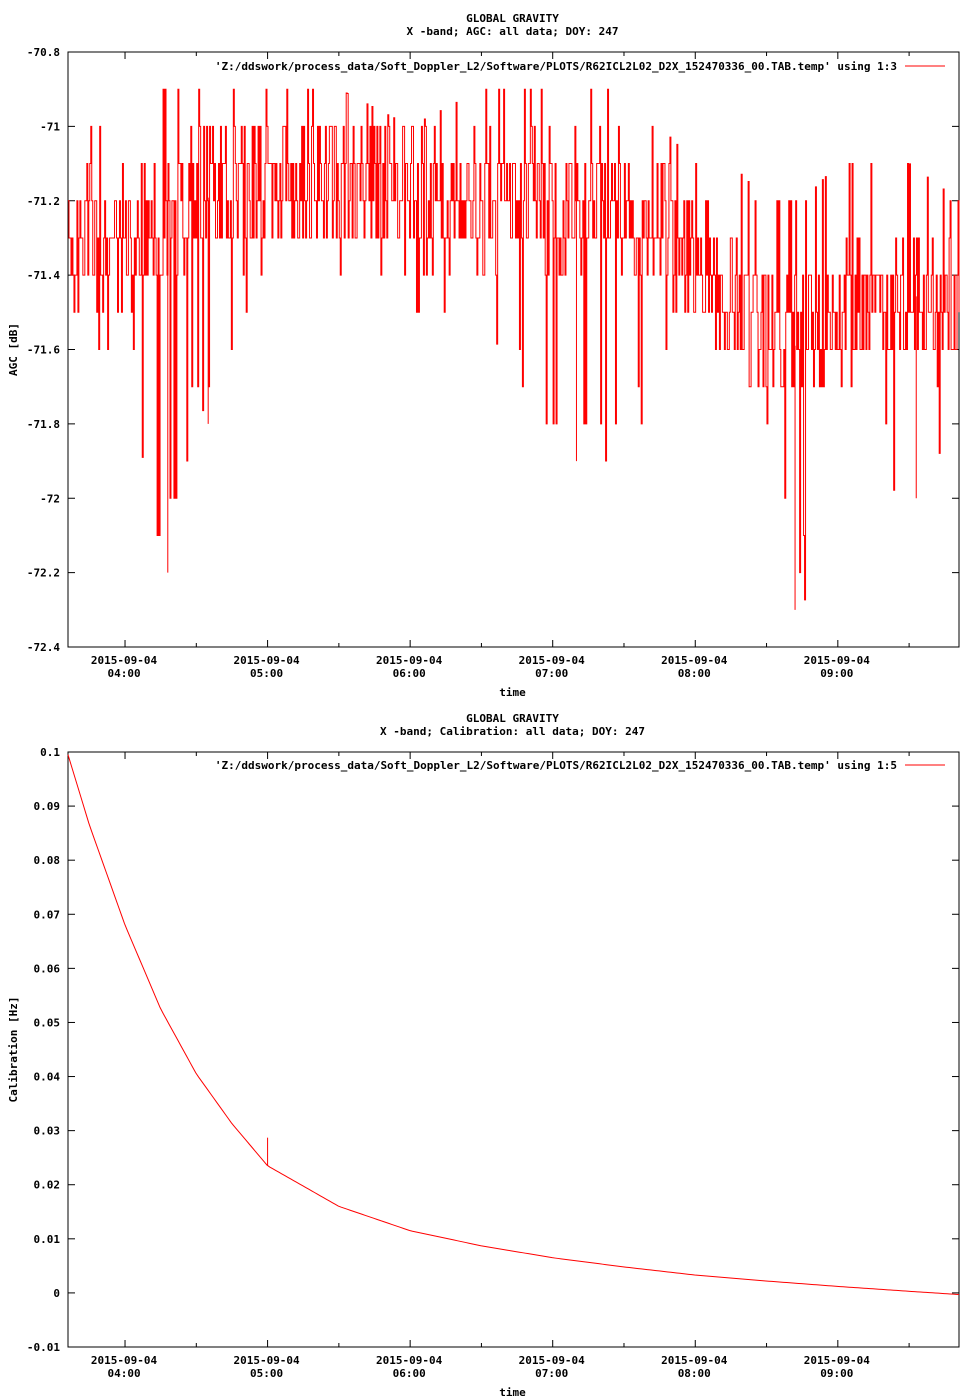 This screenshot has height=1400, width=980. Describe the element at coordinates (47, 914) in the screenshot. I see `y-tick-label: 0.07` at that location.